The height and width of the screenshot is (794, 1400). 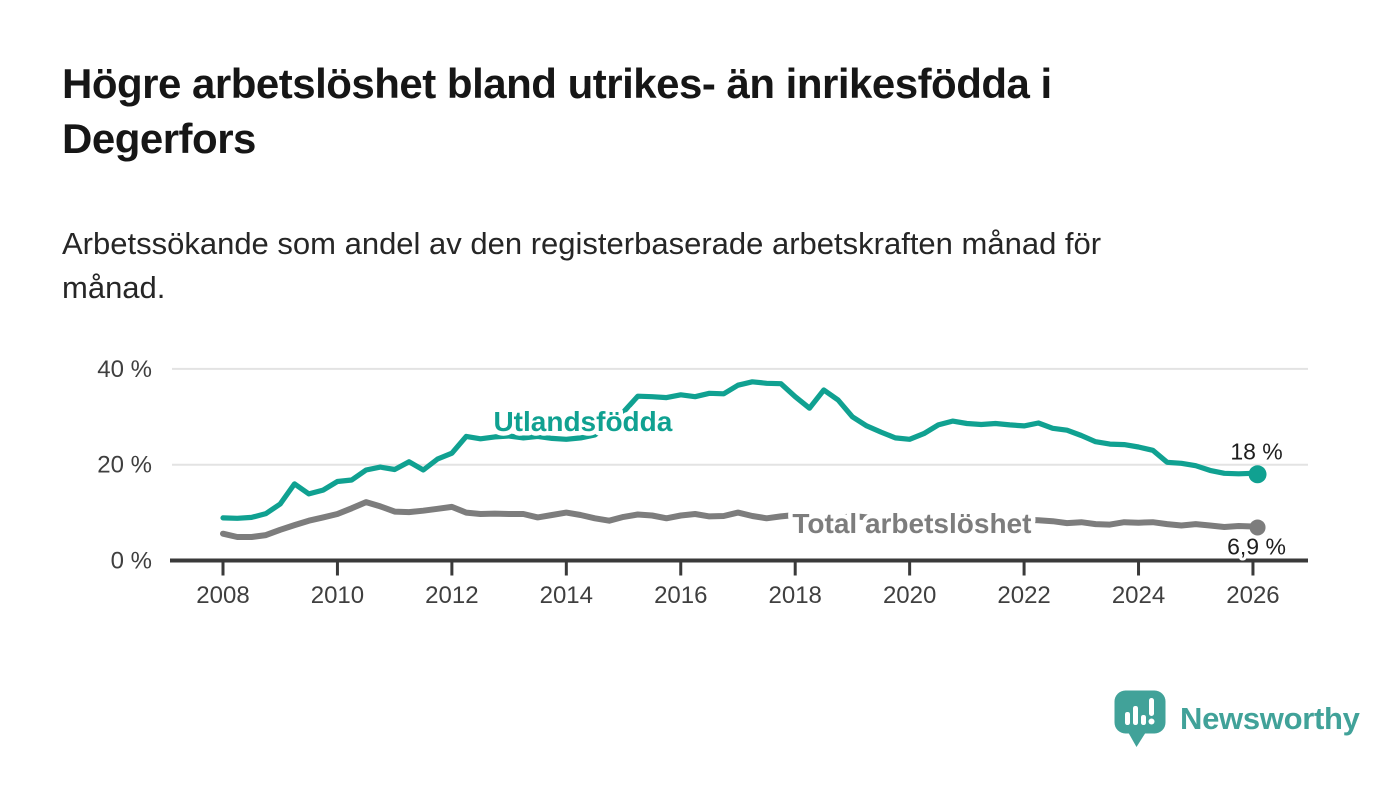 I want to click on x-axis-tick-label: 2018, so click(x=795, y=595).